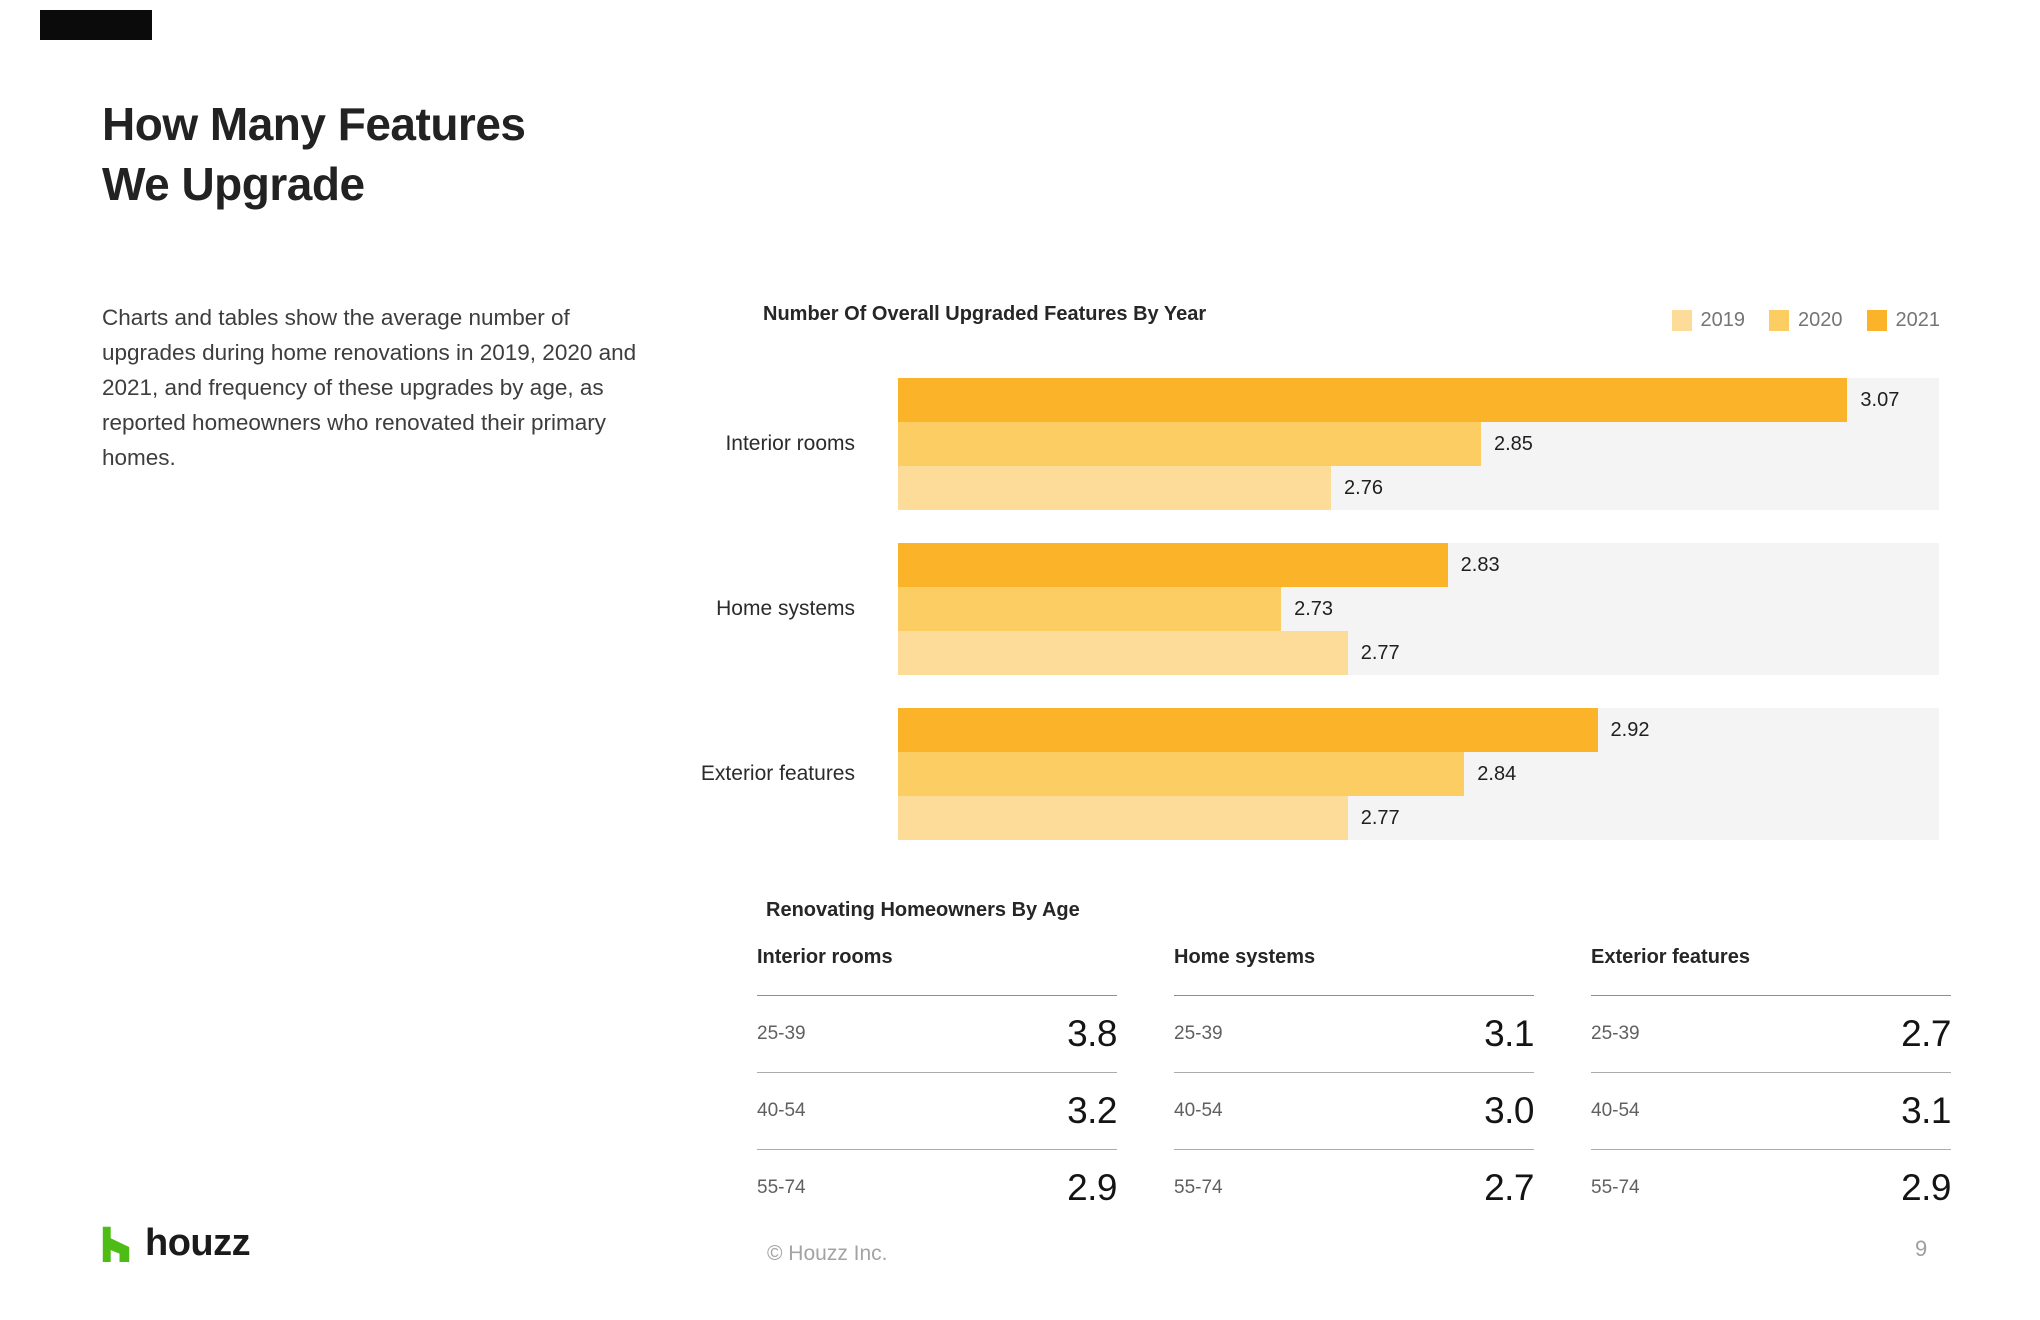 This screenshot has width=2040, height=1320. I want to click on bar-row-2020: 2.85, so click(1418, 444).